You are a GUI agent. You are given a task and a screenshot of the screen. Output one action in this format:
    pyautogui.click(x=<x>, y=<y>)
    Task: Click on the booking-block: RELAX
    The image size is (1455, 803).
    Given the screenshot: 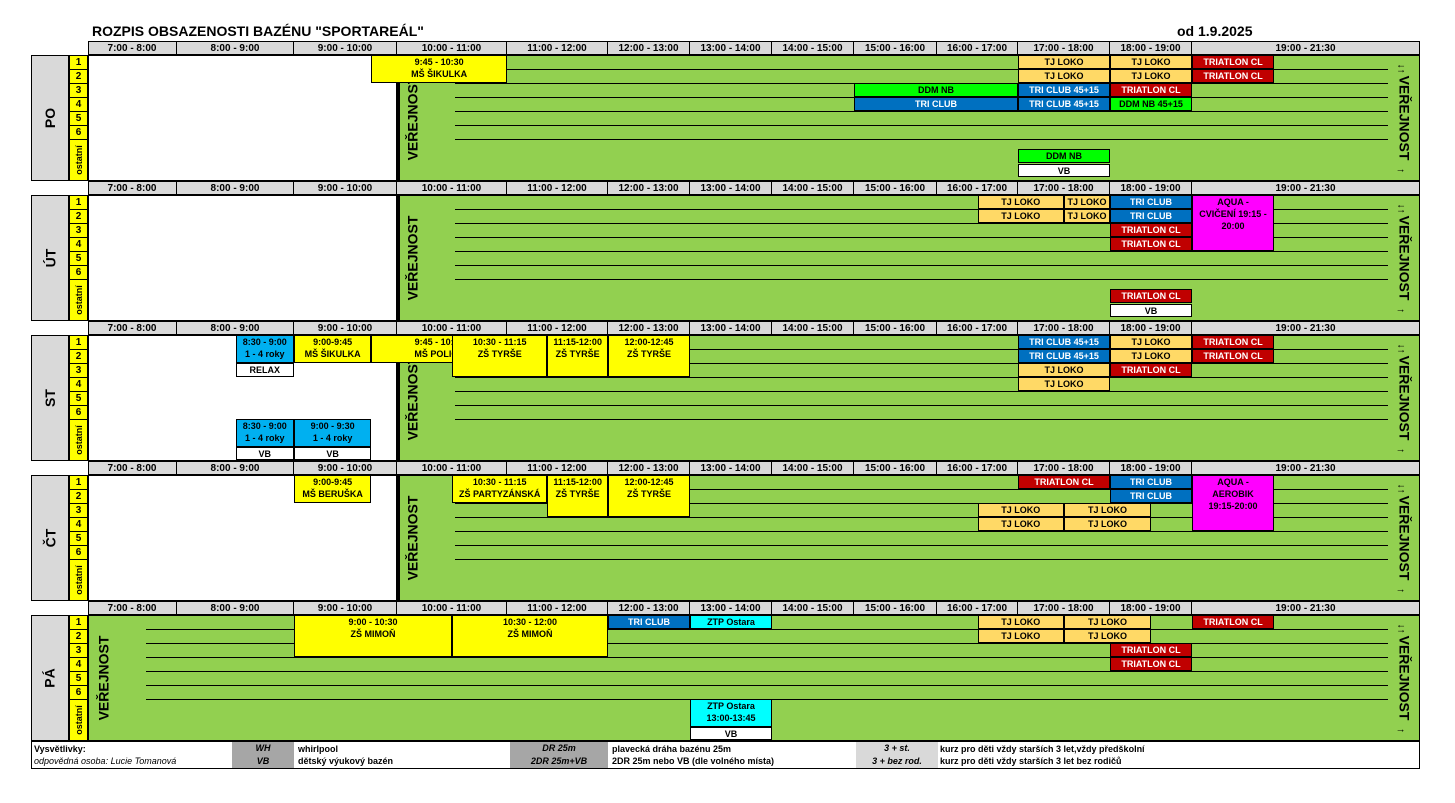 What is the action you would take?
    pyautogui.click(x=264, y=370)
    